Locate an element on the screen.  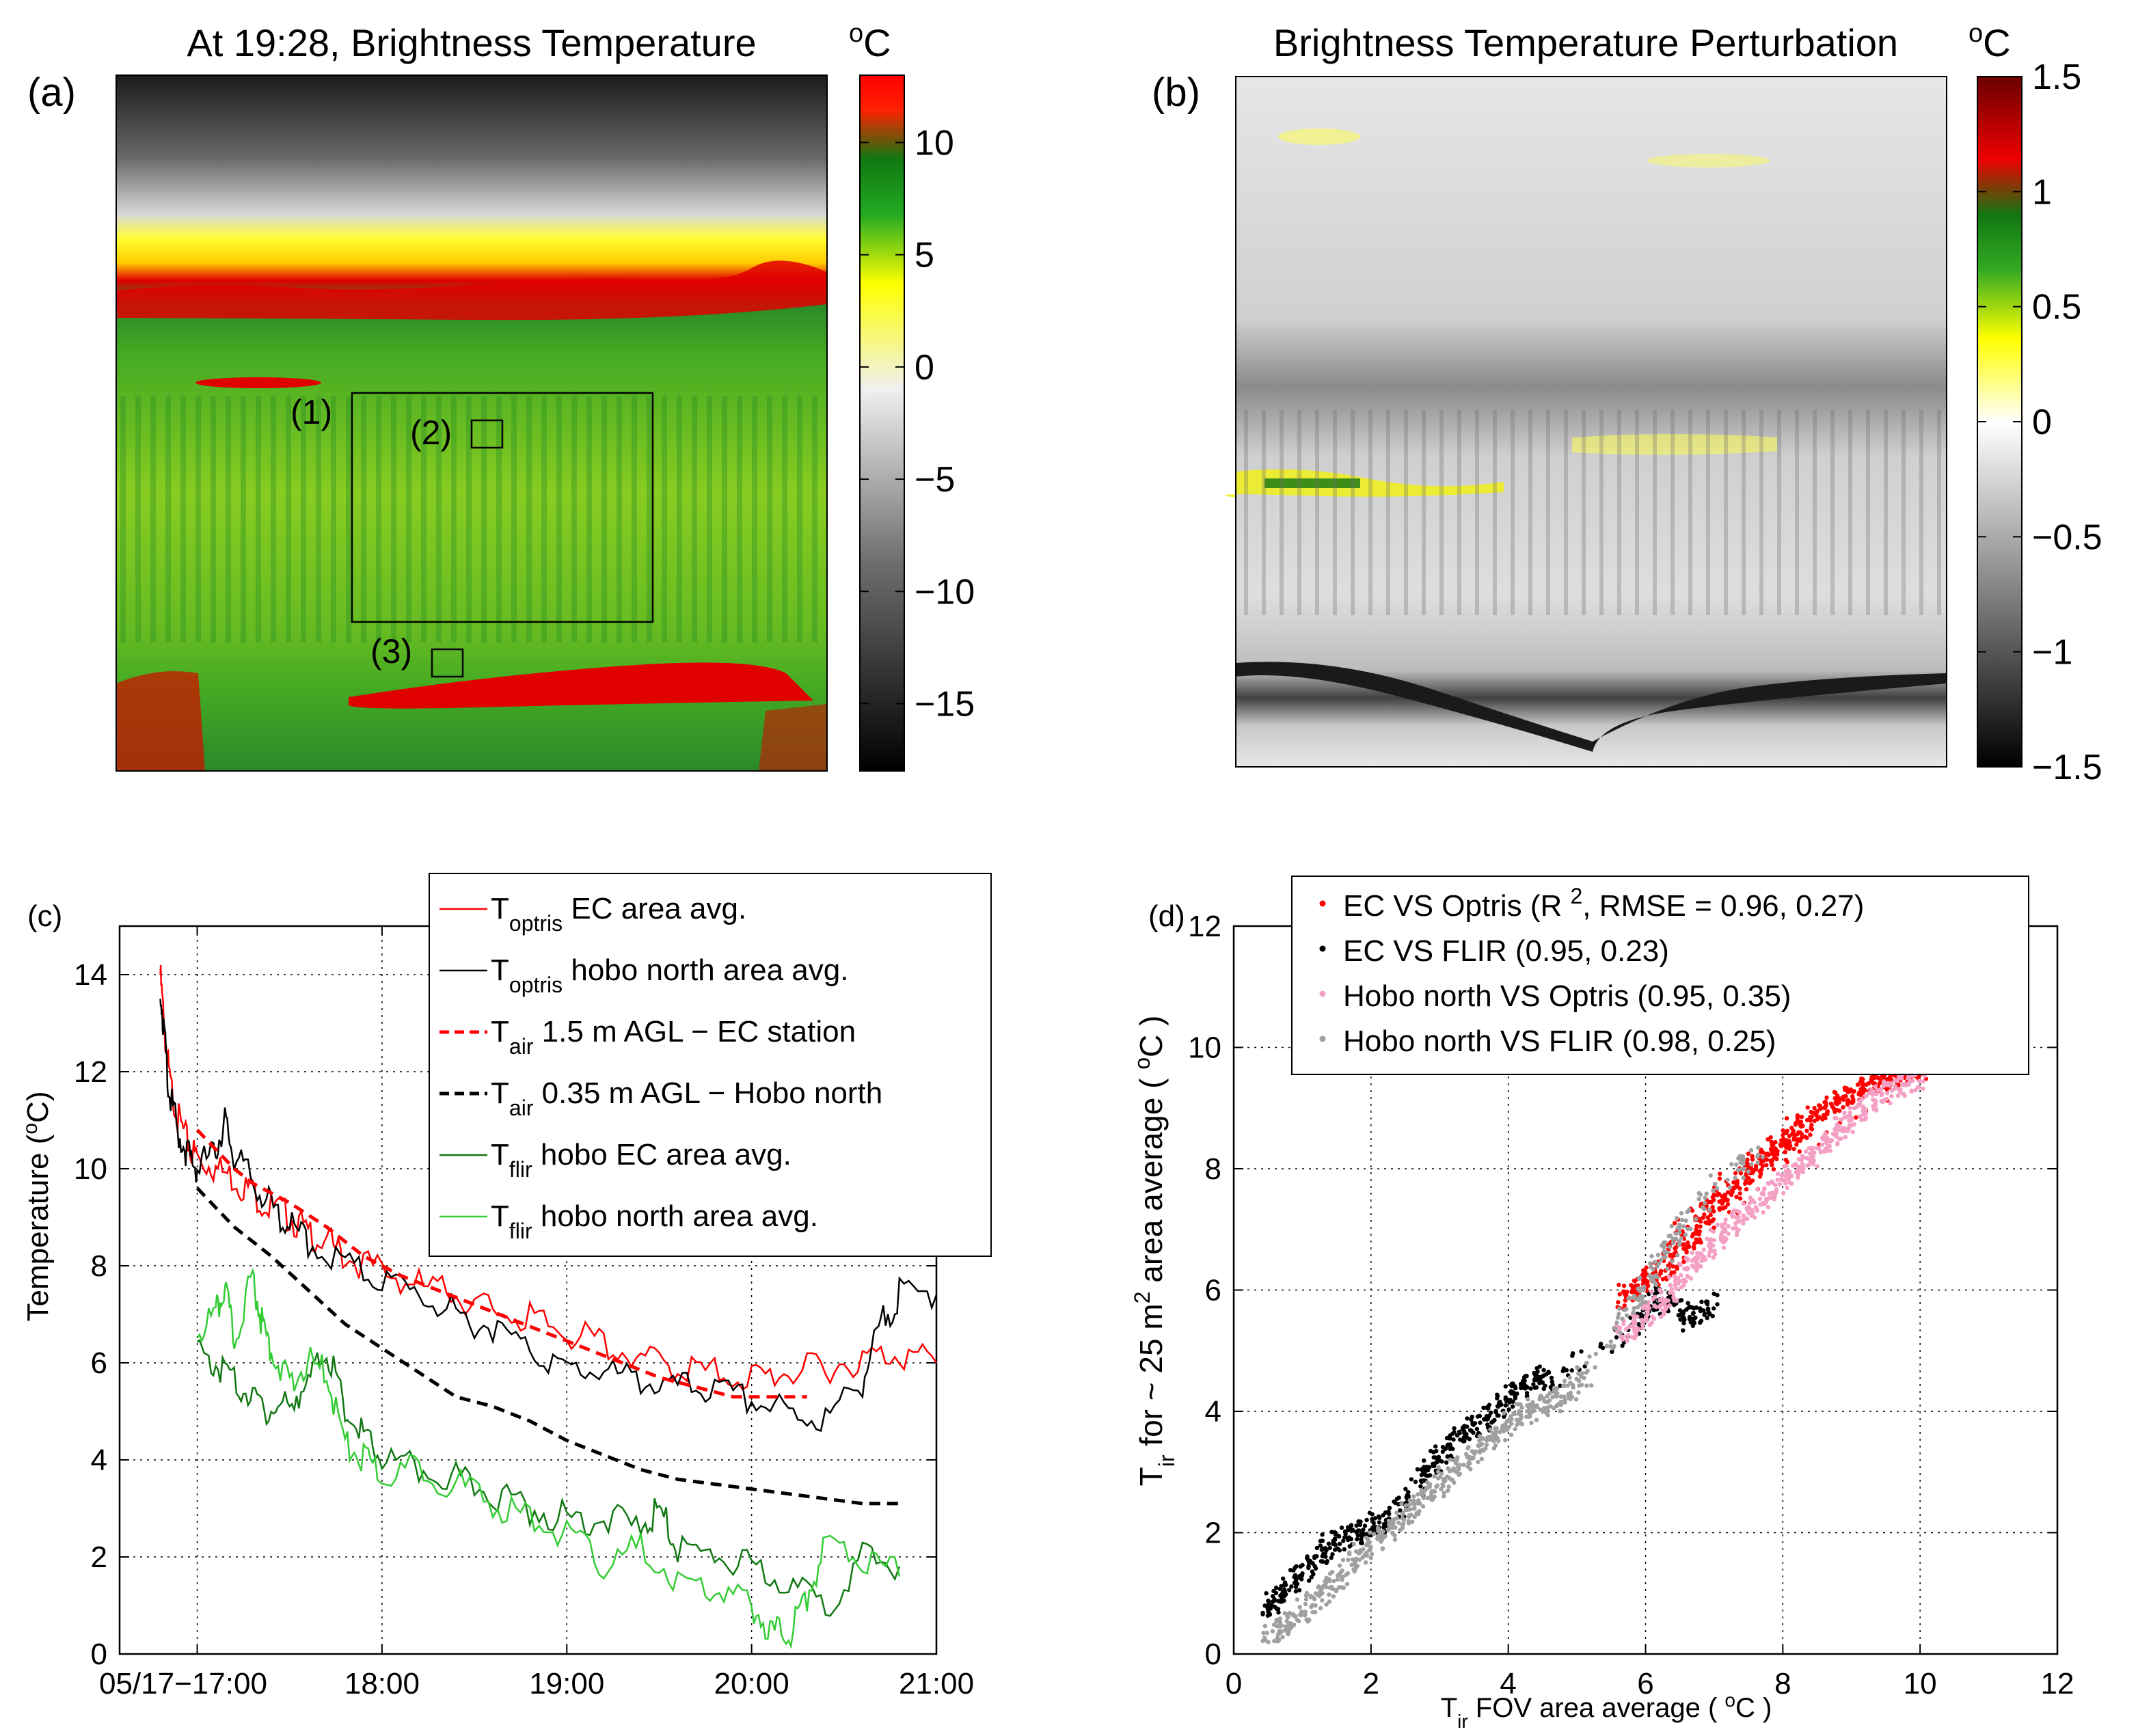
colorbar-a-unit: oC is located at coordinates (870, 41).